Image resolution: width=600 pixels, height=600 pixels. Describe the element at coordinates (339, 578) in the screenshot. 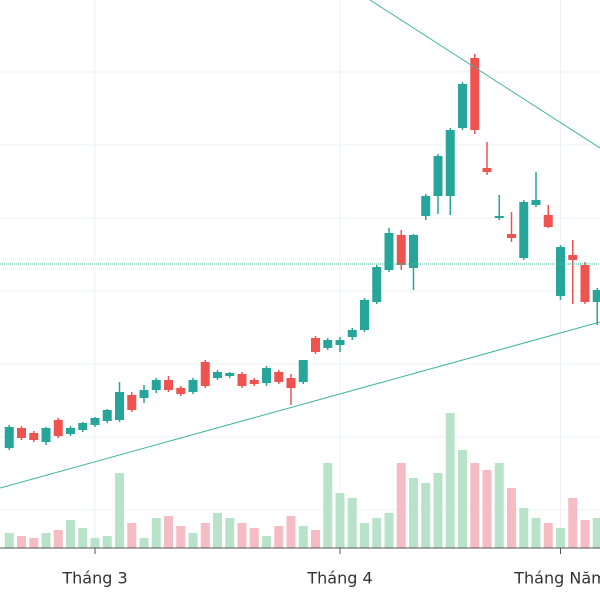

I see `x-tick-label: Tháng 4` at that location.